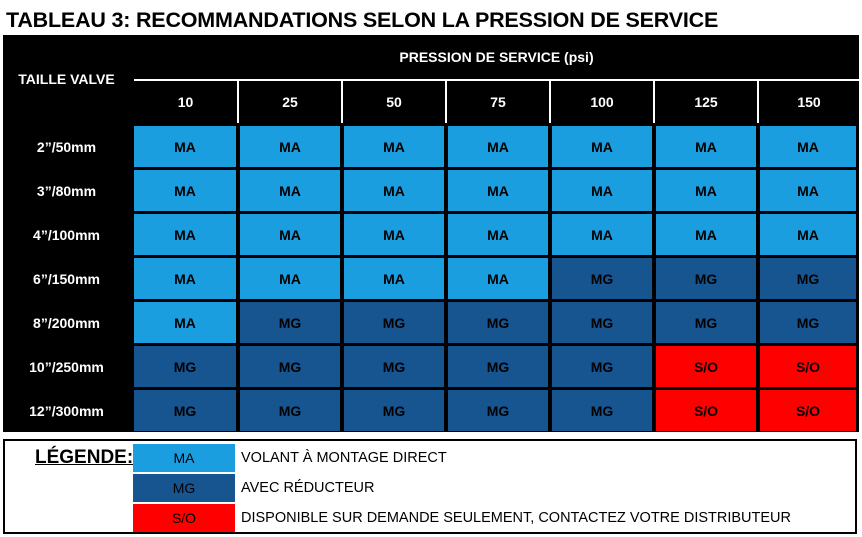 This screenshot has height=537, width=862. I want to click on pressure-header: 150, so click(809, 102).